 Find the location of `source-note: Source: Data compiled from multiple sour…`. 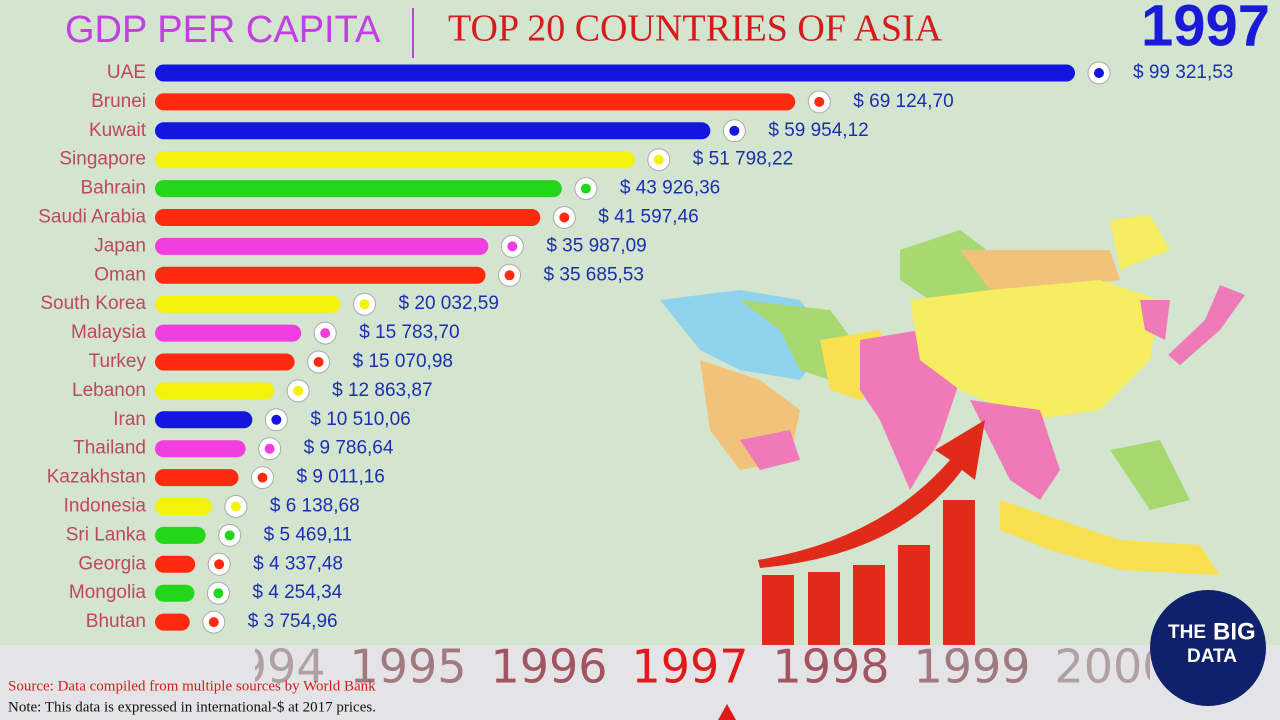

source-note: Source: Data compiled from multiple sour… is located at coordinates (192, 686).